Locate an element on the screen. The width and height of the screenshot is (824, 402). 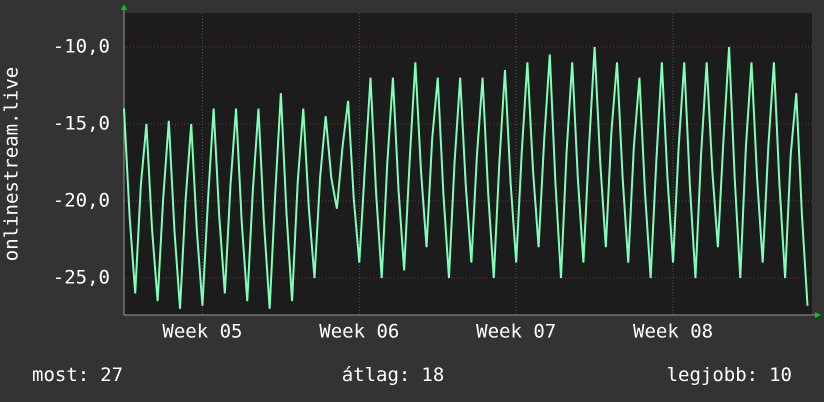
y-axis-arrow is located at coordinates (124, 7).